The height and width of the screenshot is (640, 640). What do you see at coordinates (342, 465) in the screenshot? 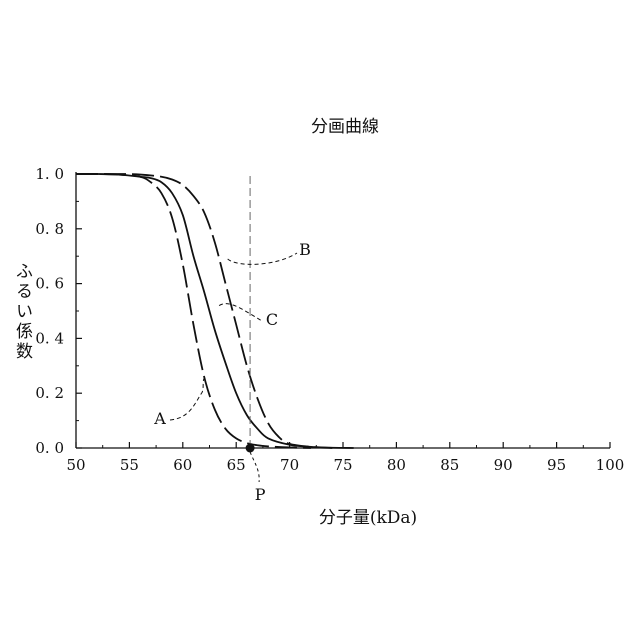
I see `x-tick-label: 75` at bounding box center [342, 465].